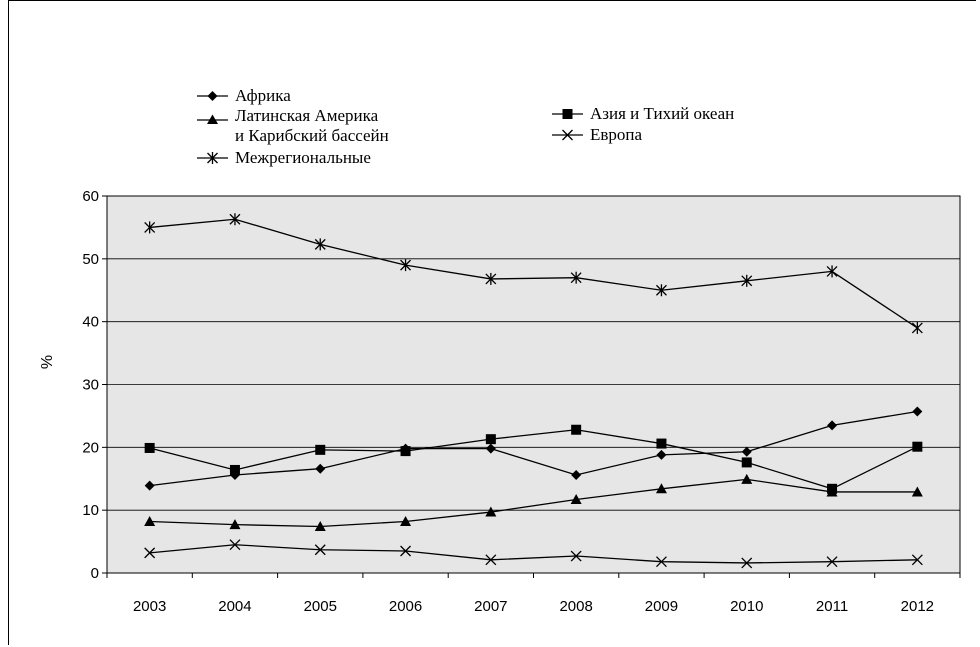 The width and height of the screenshot is (980, 647). I want to click on legend-label-latin-line2: и Карибский бассейн, so click(312, 135).